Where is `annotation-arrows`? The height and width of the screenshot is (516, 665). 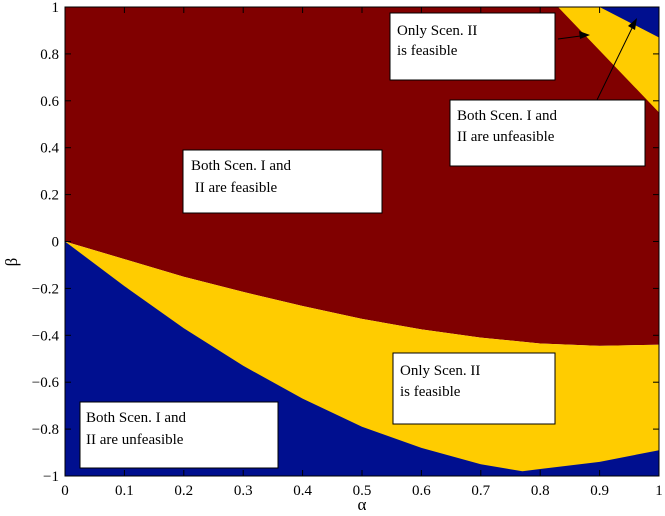 annotation-arrows is located at coordinates (597, 60).